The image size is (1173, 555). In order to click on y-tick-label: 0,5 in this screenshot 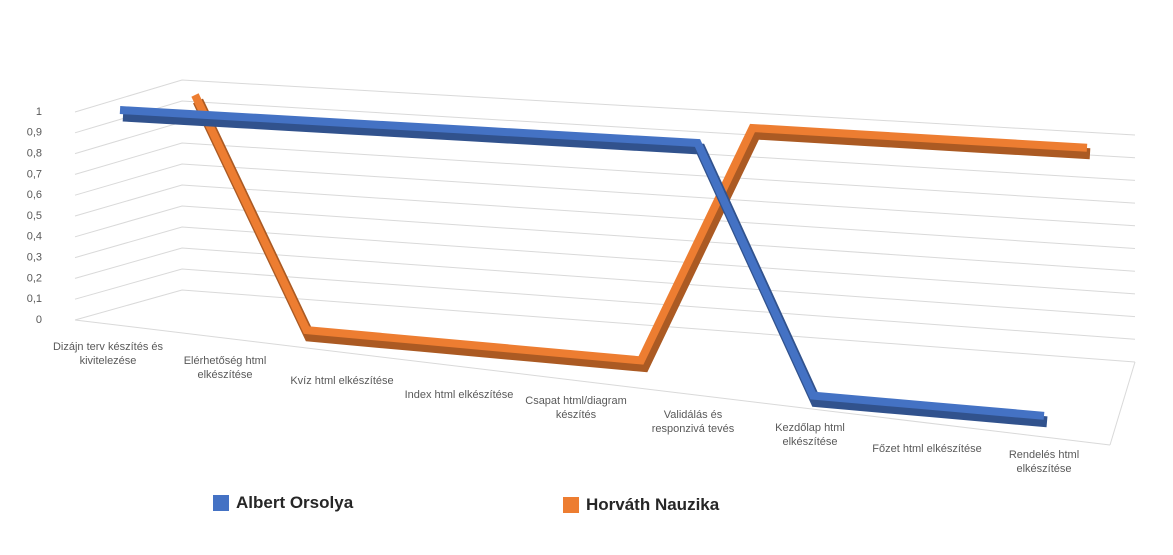, I will do `click(34, 216)`.